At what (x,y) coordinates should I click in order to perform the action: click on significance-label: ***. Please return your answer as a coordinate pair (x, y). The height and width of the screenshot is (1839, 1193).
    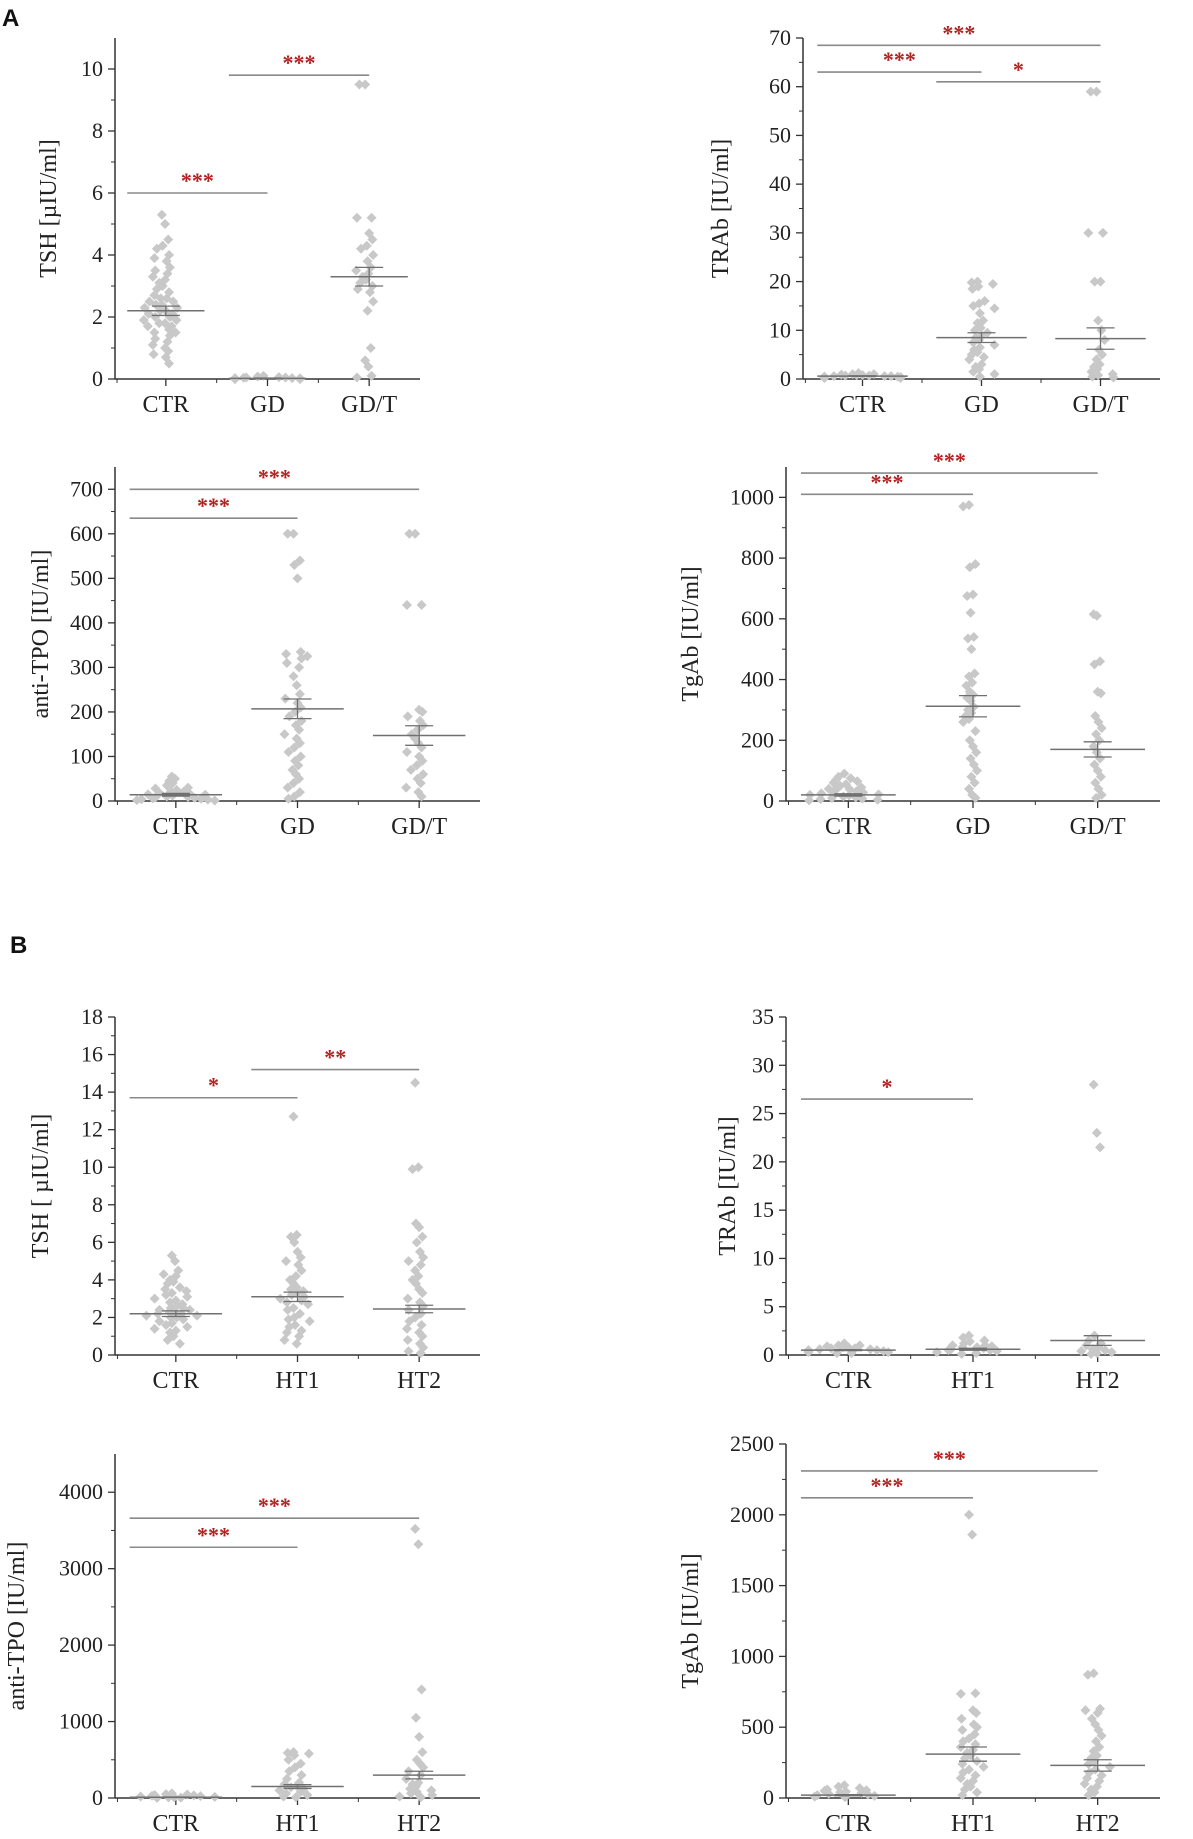
    Looking at the image, I should click on (213, 1534).